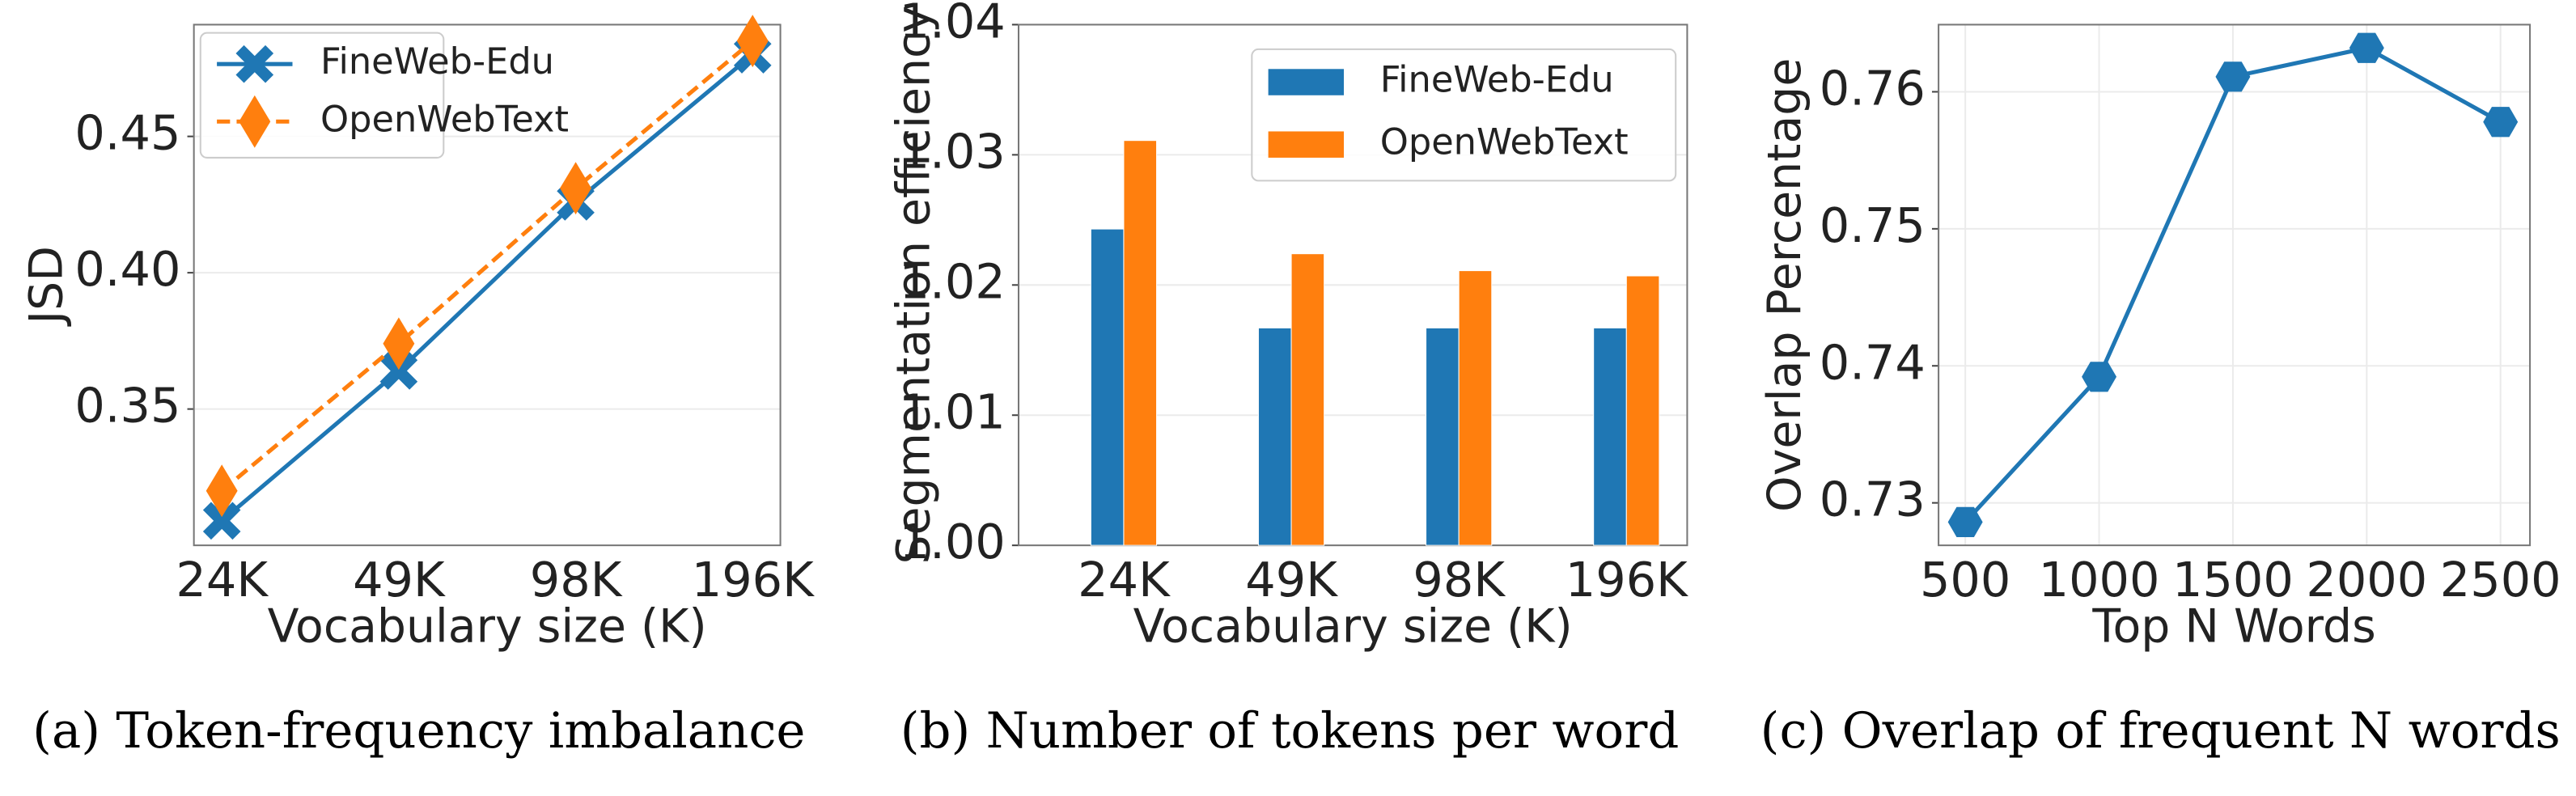 Image resolution: width=2576 pixels, height=796 pixels. What do you see at coordinates (953, 411) in the screenshot?
I see `y-tick-label: 1.01` at bounding box center [953, 411].